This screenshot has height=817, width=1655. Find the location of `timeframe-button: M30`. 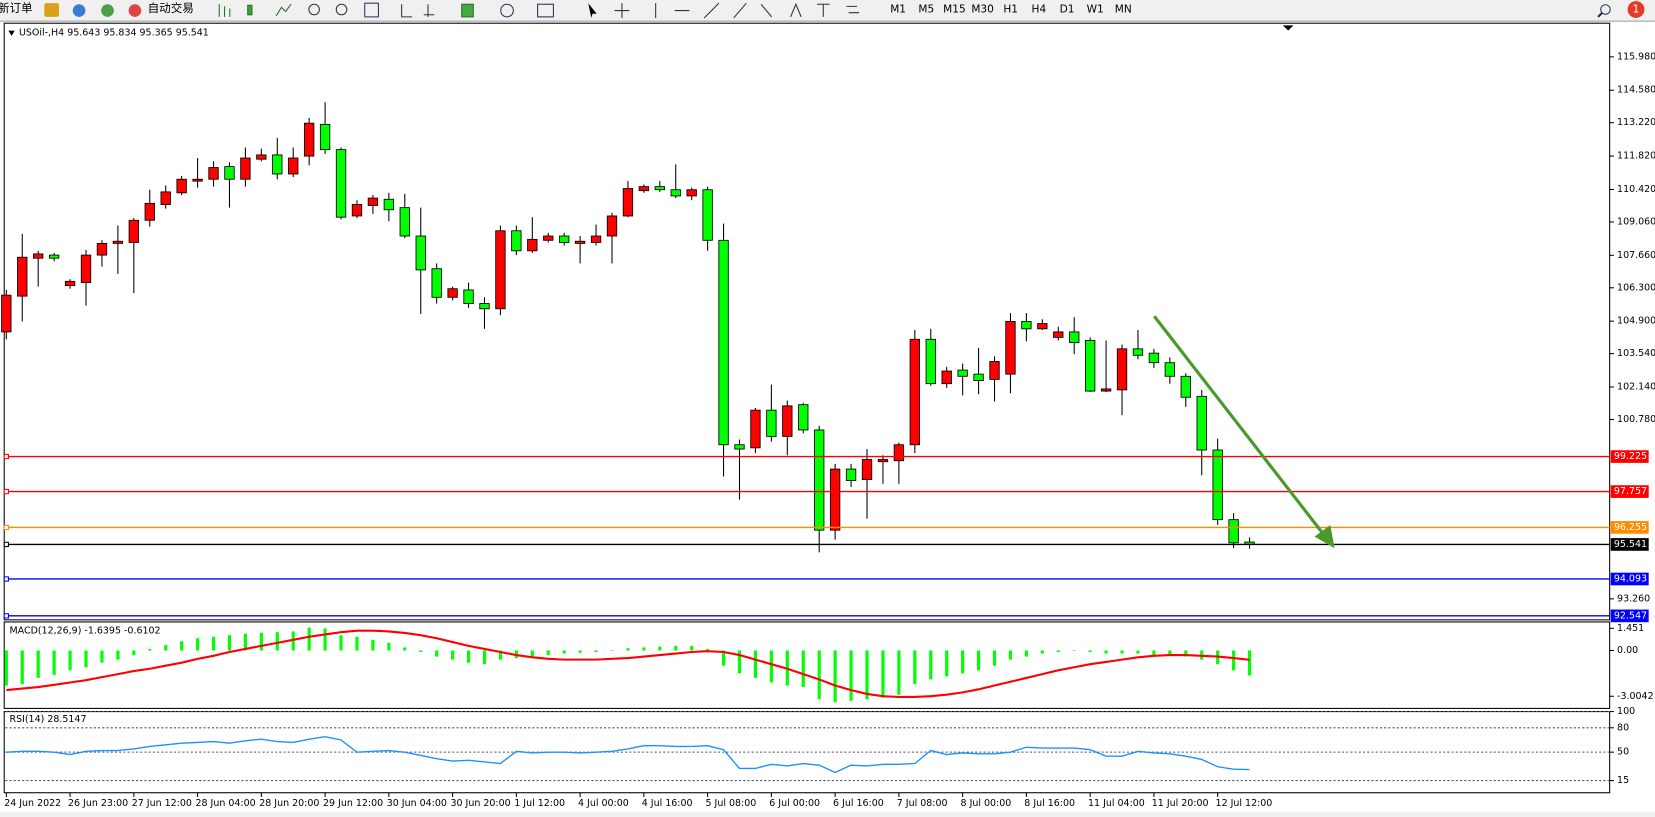

timeframe-button: M30 is located at coordinates (982, 10).